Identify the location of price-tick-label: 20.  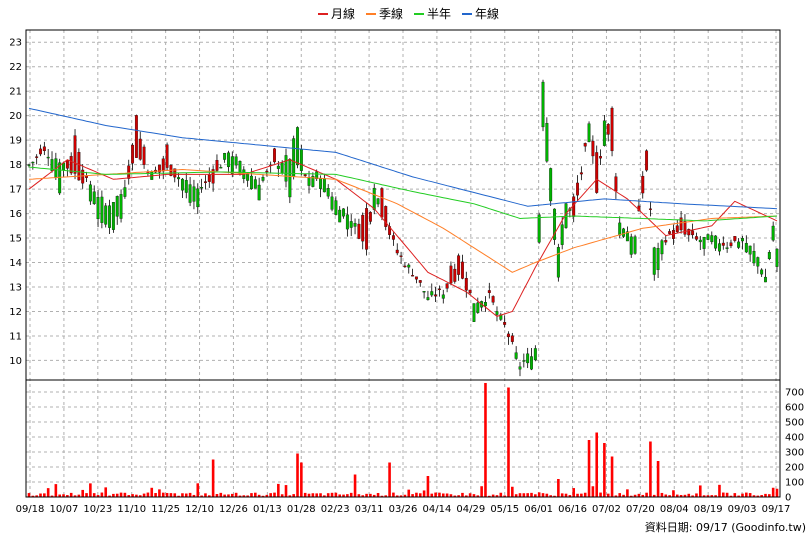
(15, 116).